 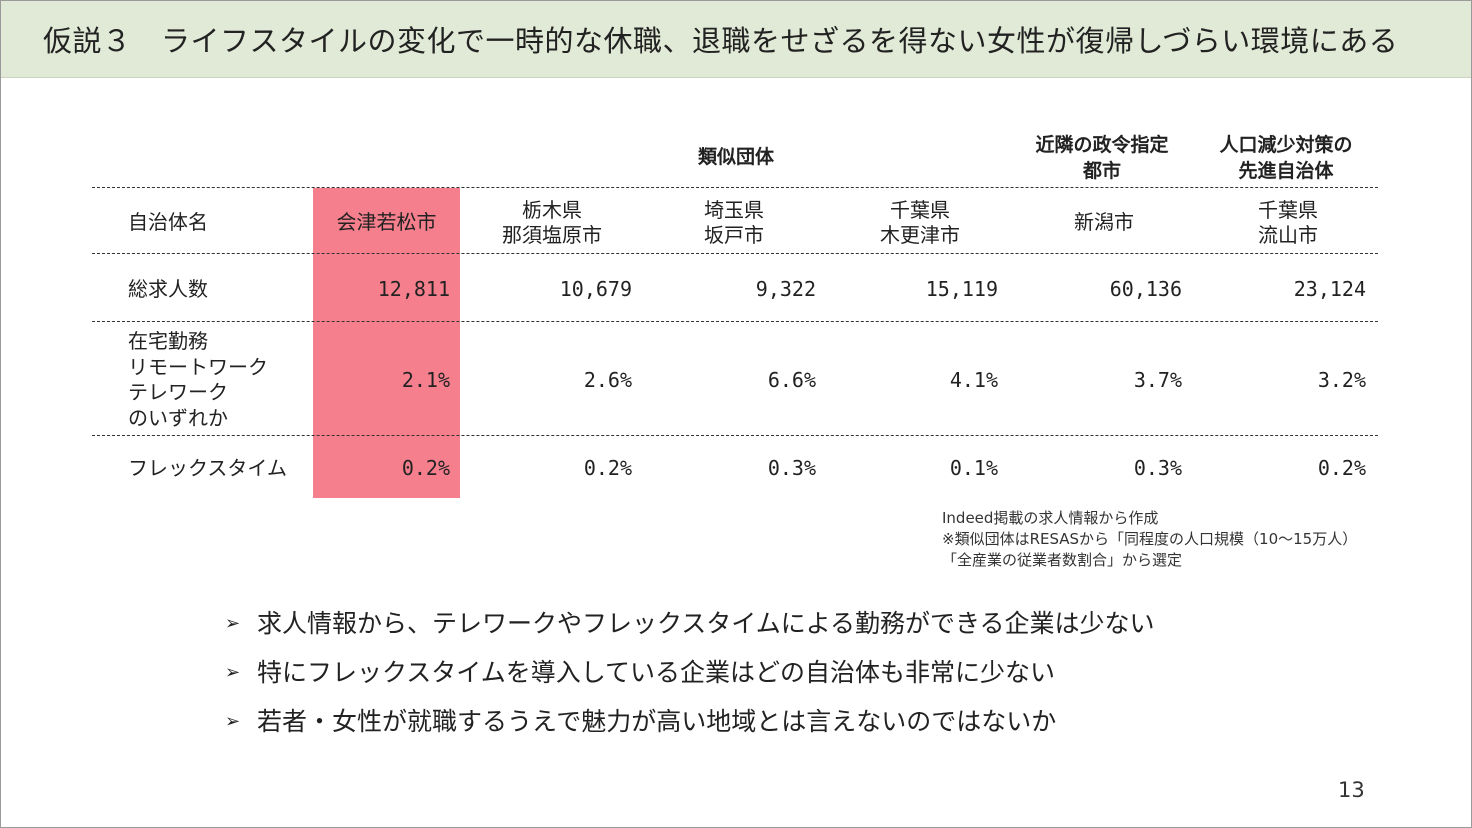 I want to click on row-label-flextime: フレックスタイム, so click(x=207, y=468).